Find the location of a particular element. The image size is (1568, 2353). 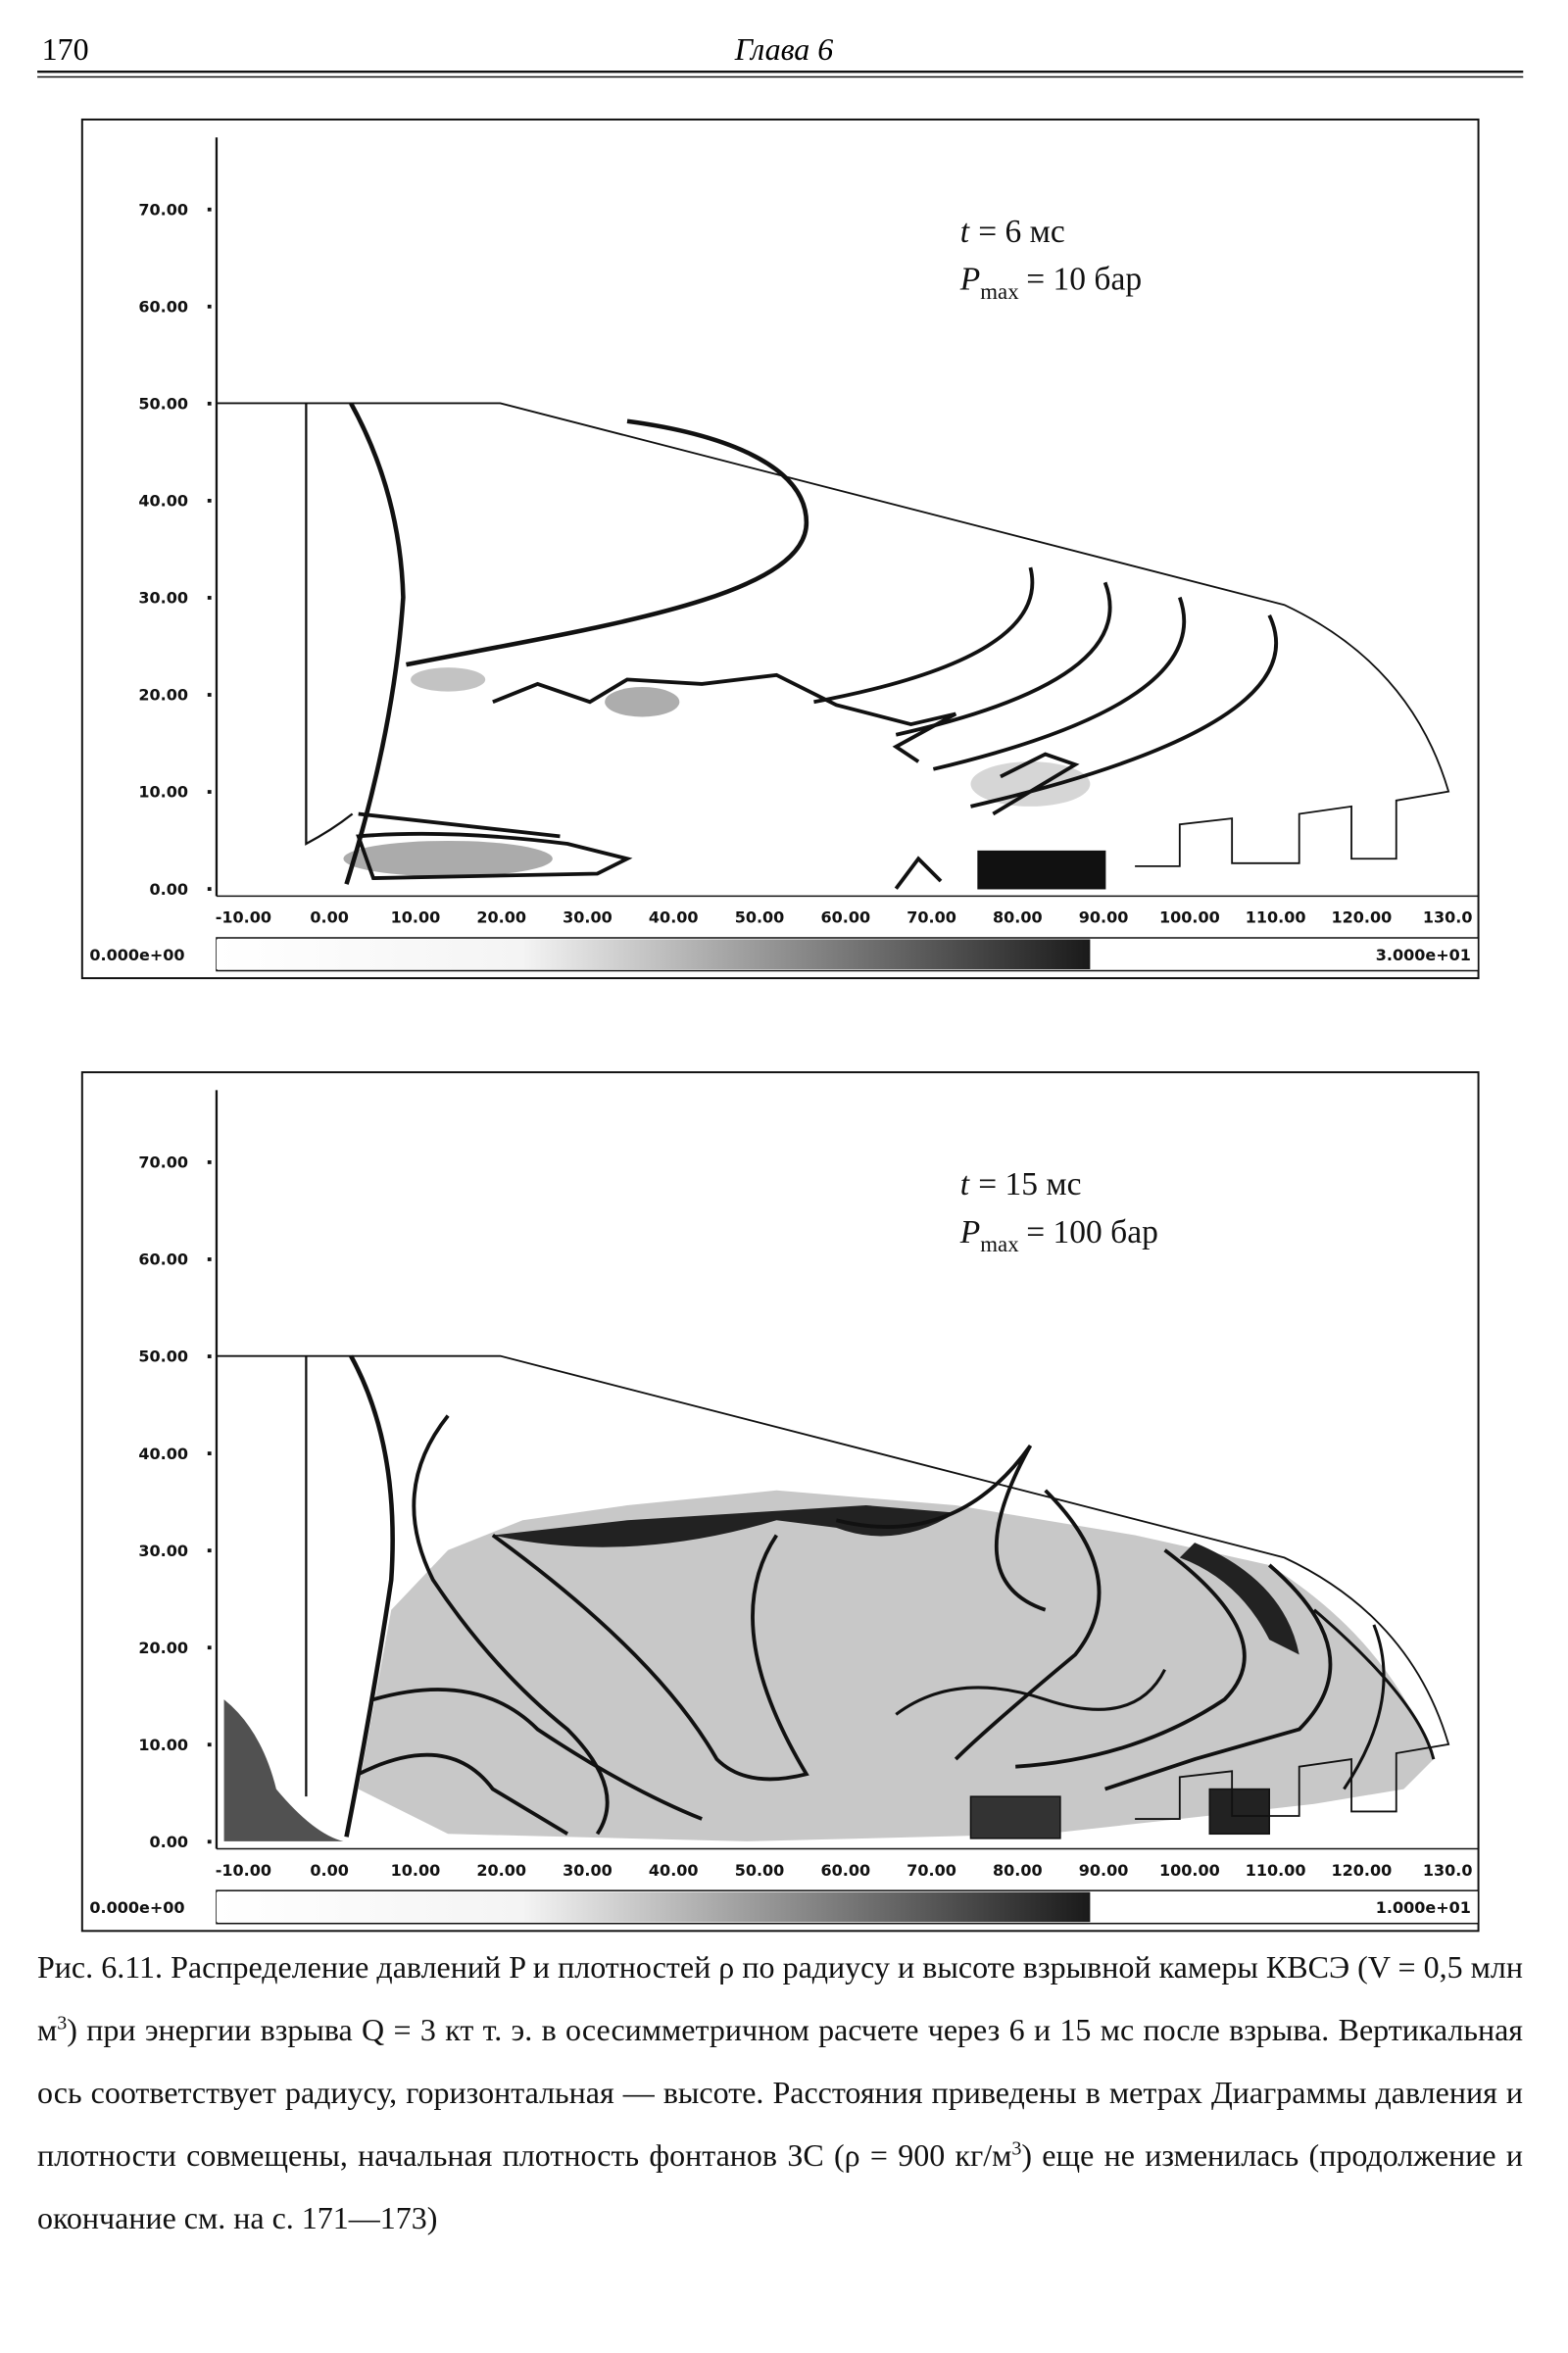

chapter-title: Глава 6 is located at coordinates (784, 49).